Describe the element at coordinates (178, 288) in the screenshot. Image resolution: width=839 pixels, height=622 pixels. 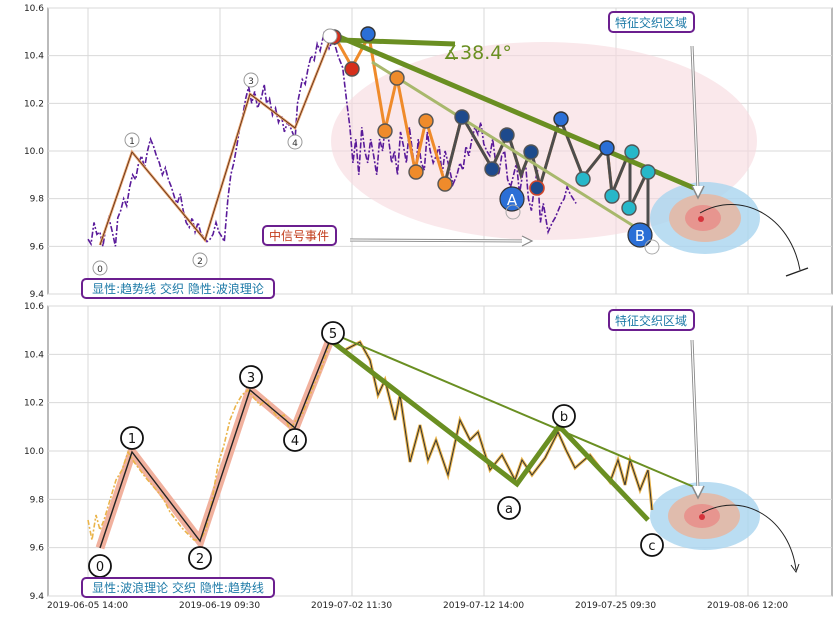
I see `top-legend-box-text: 显性:趋势线 交织 隐性:波浪理论` at that location.